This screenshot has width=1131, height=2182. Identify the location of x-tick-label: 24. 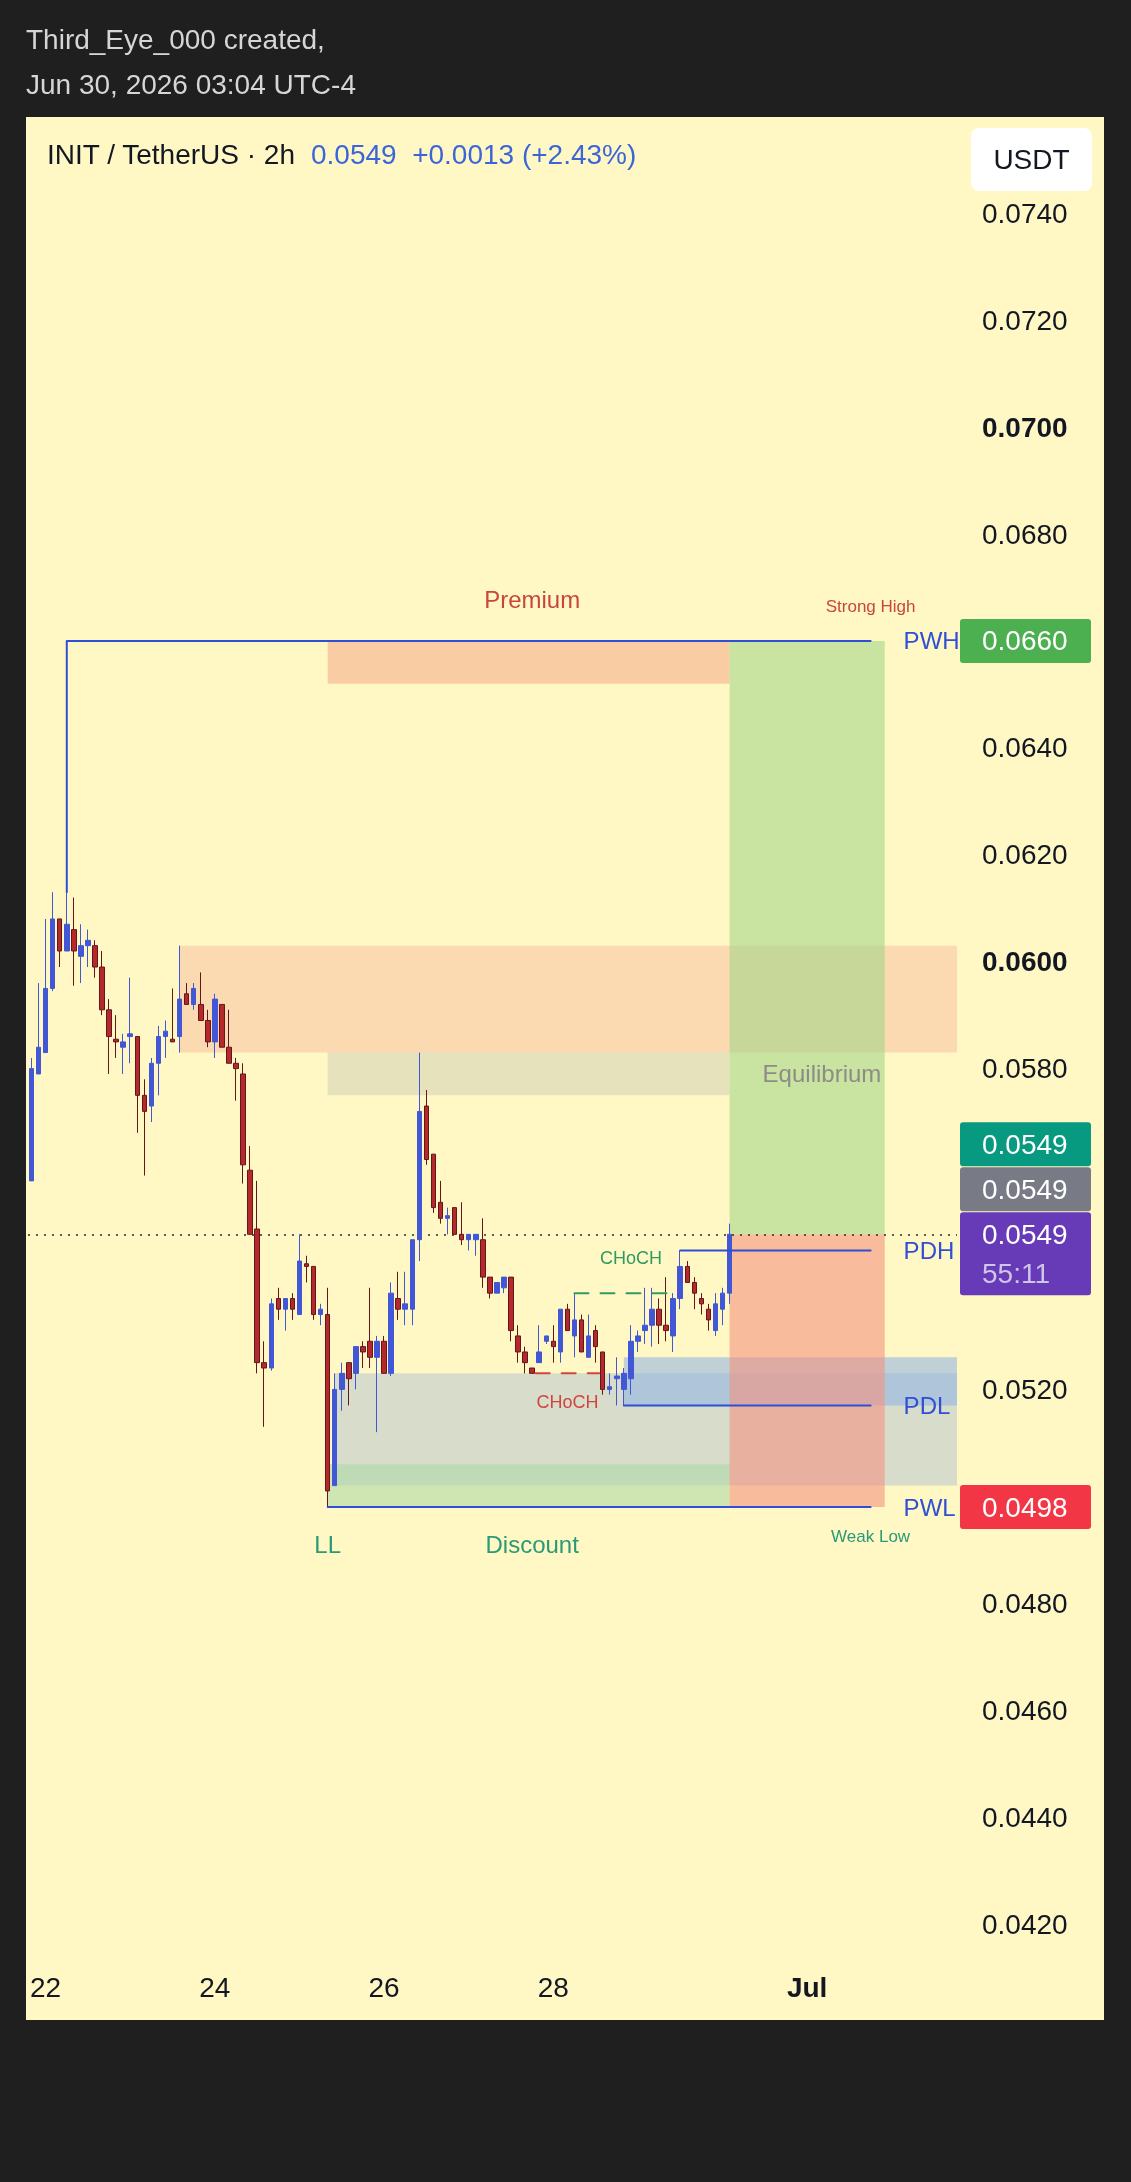
(215, 1987).